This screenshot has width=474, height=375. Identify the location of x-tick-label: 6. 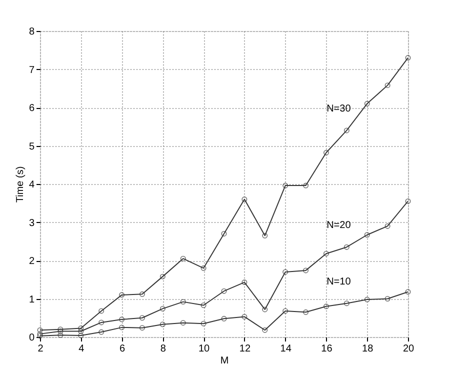
(122, 349).